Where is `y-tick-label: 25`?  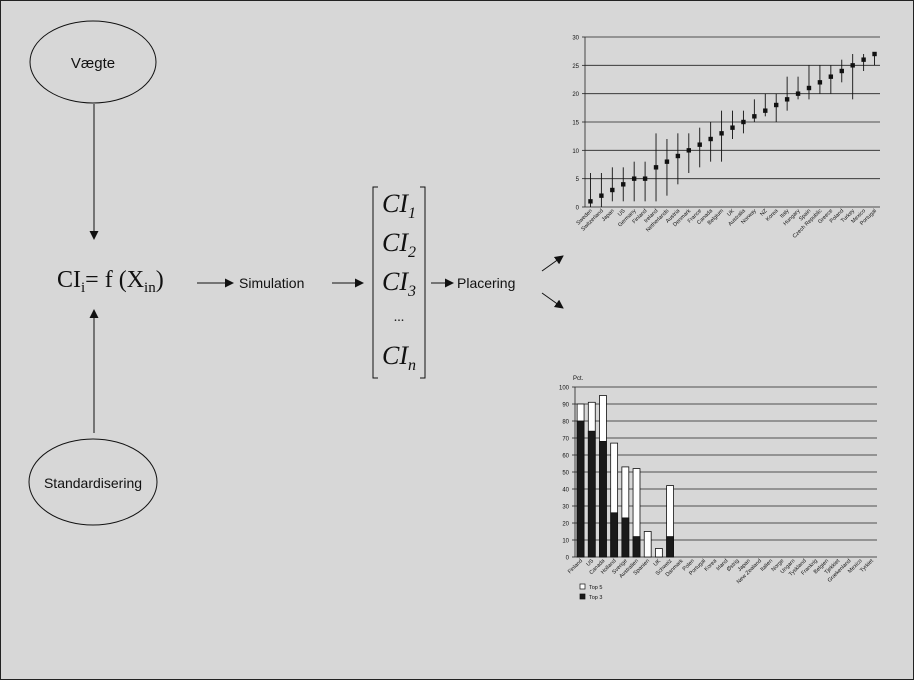
y-tick-label: 25 is located at coordinates (575, 67).